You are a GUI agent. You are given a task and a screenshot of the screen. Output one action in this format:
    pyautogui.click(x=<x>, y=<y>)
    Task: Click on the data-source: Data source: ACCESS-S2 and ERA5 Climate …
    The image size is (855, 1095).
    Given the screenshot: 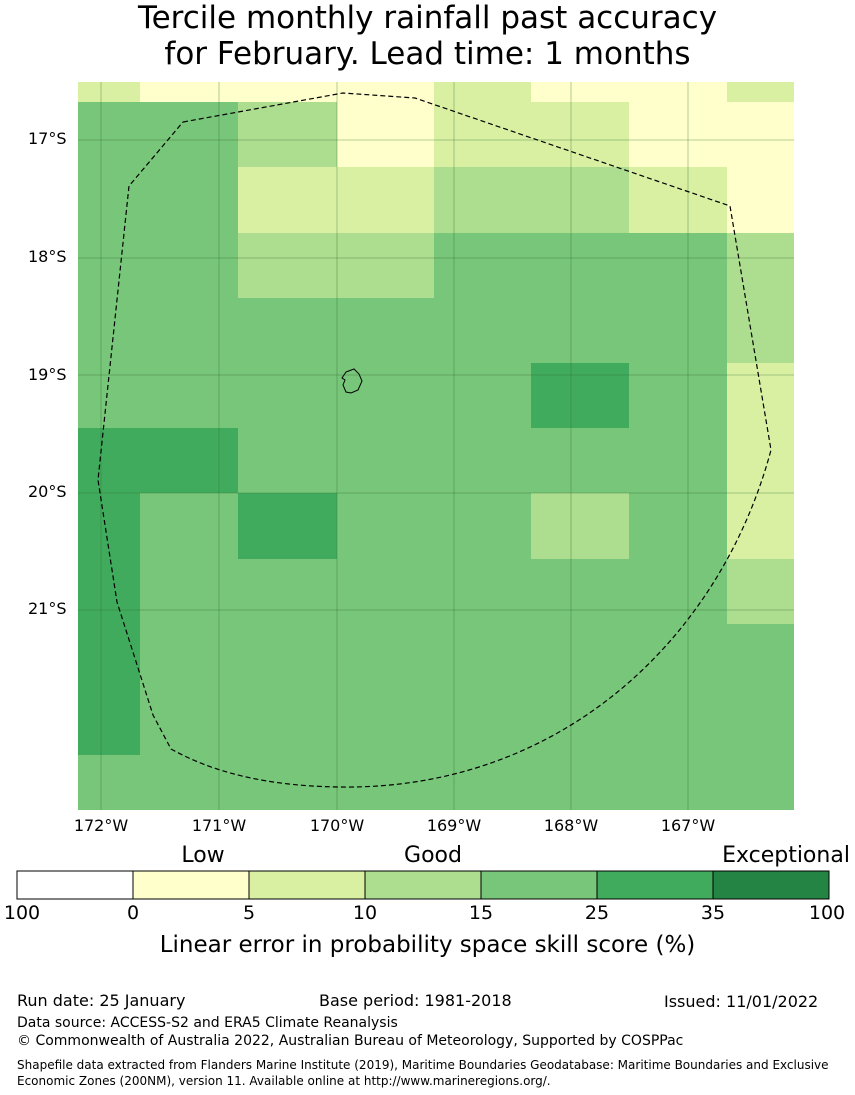 What is the action you would take?
    pyautogui.click(x=207, y=1023)
    